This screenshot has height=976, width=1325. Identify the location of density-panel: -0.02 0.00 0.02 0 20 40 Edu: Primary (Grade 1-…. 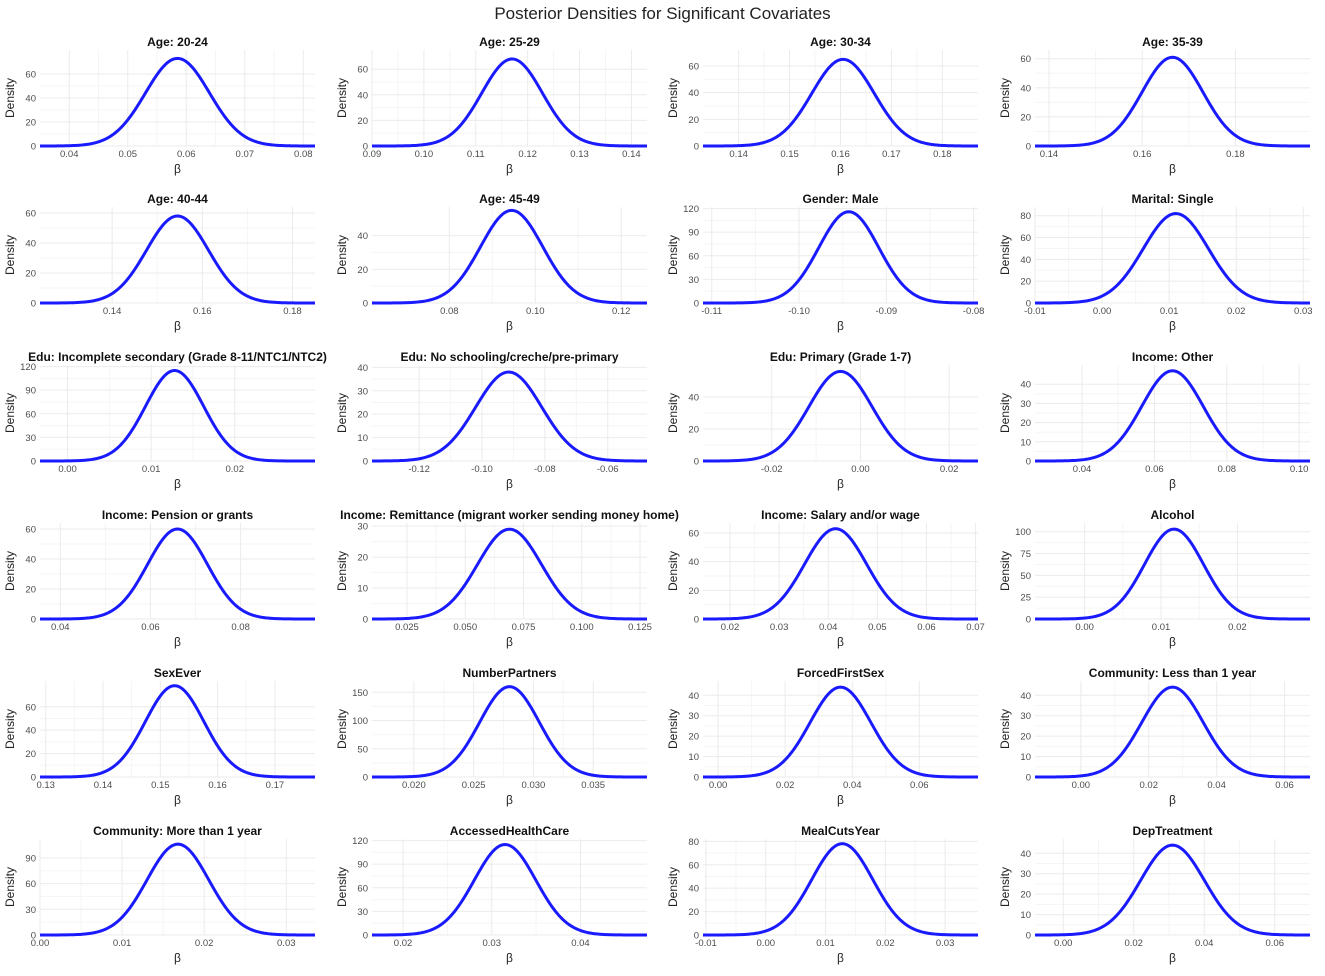
(822, 420).